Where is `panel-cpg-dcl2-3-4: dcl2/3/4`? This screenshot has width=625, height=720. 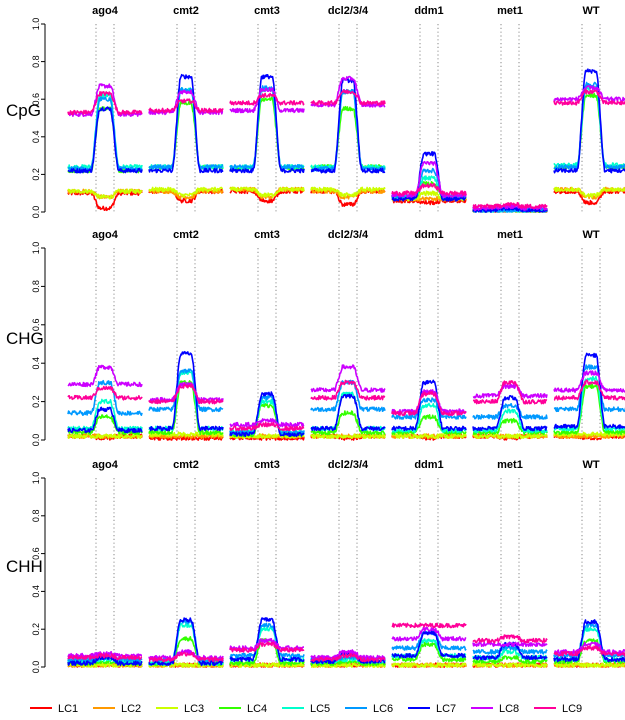
panel-cpg-dcl2-3-4: dcl2/3/4 is located at coordinates (348, 108).